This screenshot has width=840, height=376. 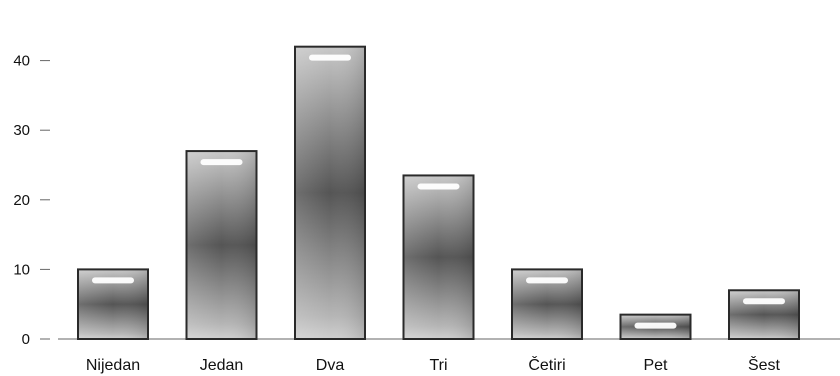 What do you see at coordinates (330, 365) in the screenshot?
I see `category-label: Dva` at bounding box center [330, 365].